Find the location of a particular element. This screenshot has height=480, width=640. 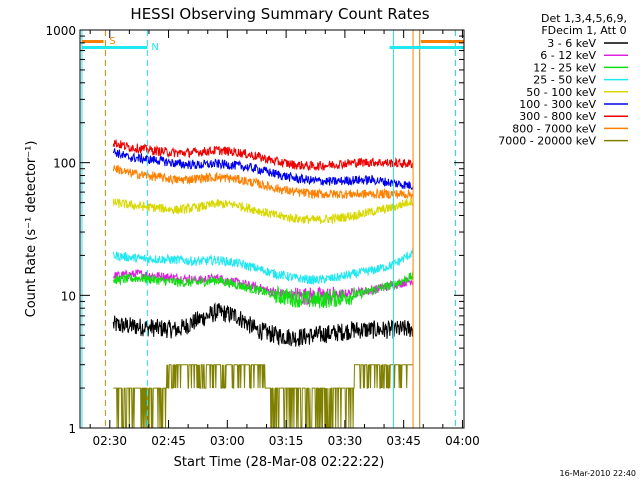

x-axis-label: Start Time (28-Mar-08 02:22:22) is located at coordinates (279, 462).